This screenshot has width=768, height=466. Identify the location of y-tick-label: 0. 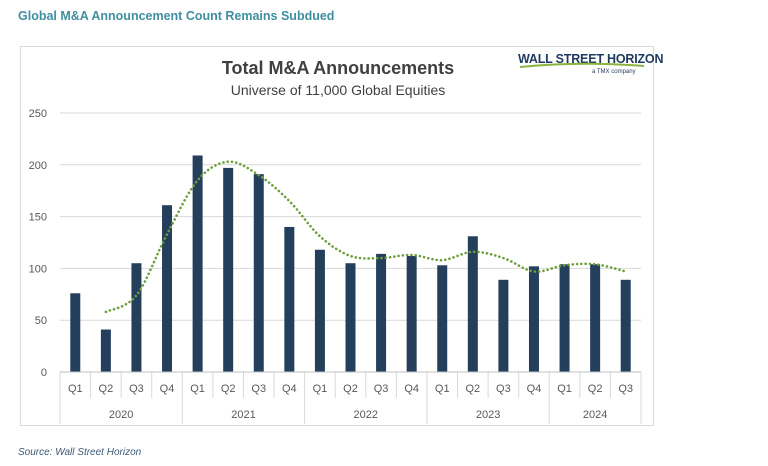
(44, 373).